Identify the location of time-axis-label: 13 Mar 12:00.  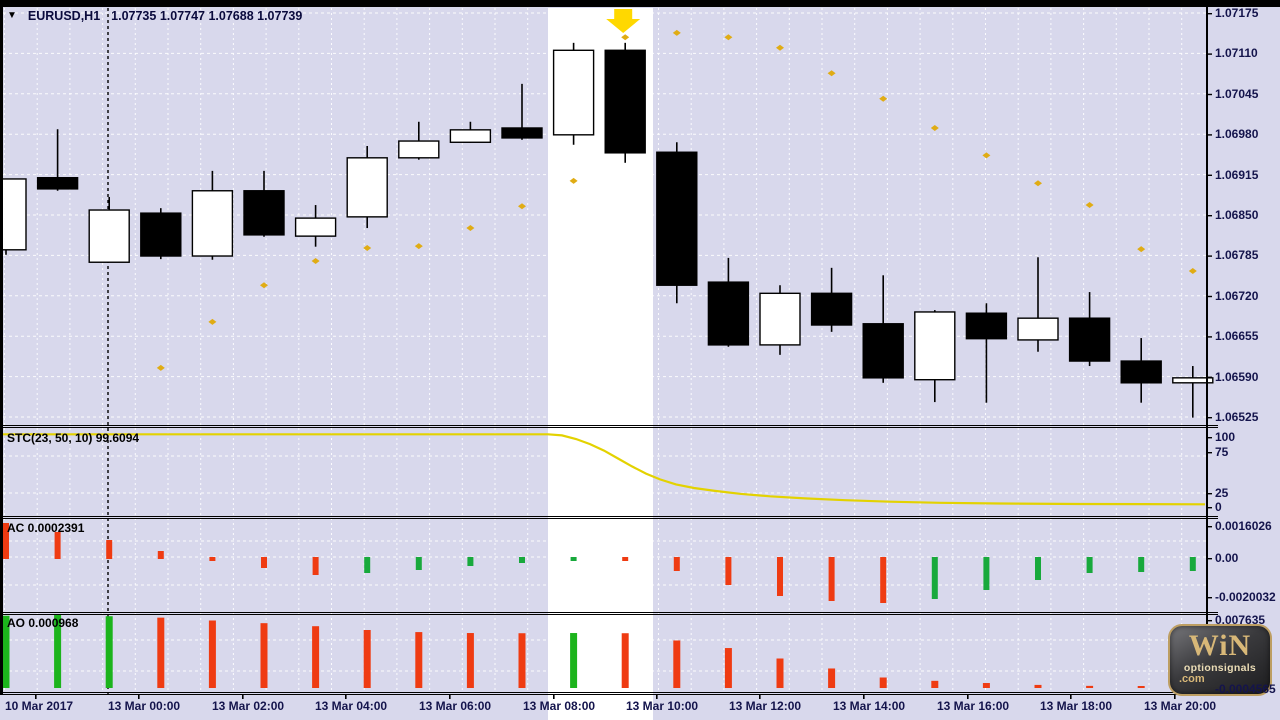
(765, 706).